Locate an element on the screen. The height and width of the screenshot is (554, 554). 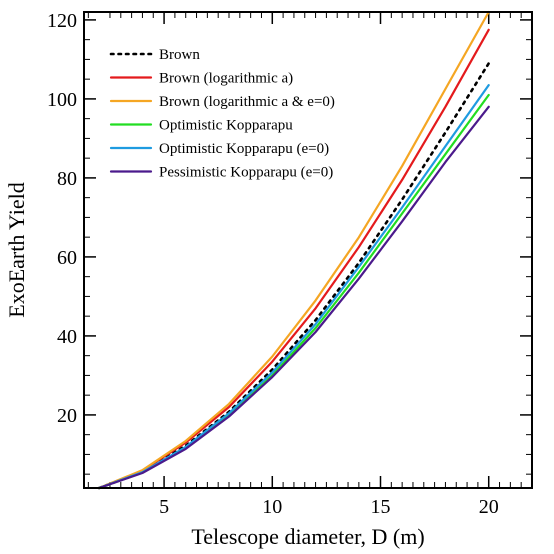
y-tick-label: 40 is located at coordinates (67, 337).